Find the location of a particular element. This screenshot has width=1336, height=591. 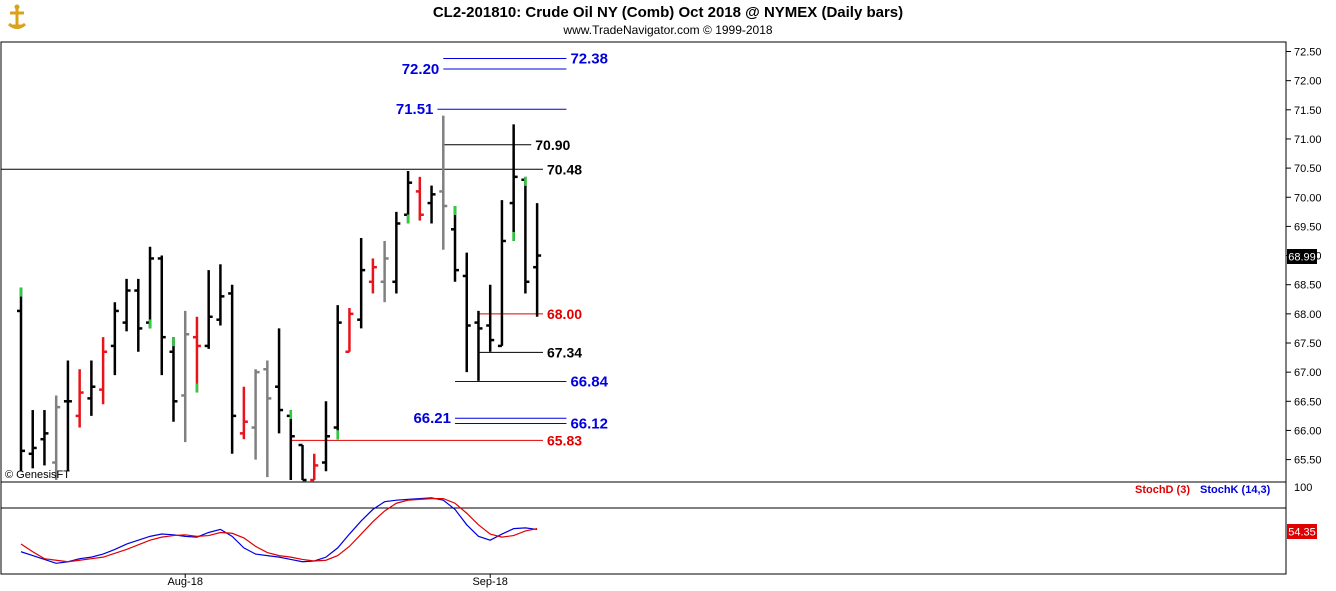

stoch-last-value: 54.35 is located at coordinates (1302, 533).